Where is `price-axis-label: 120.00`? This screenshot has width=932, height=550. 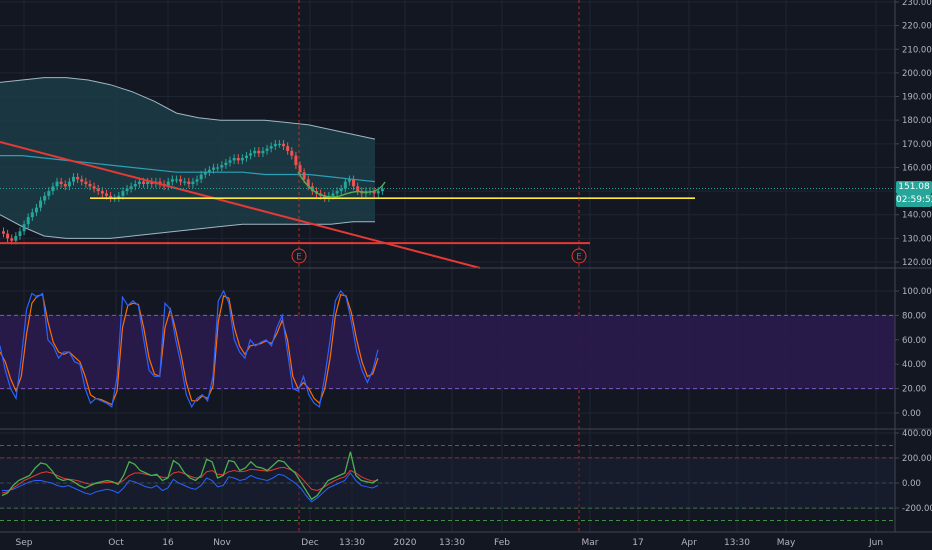 price-axis-label: 120.00 is located at coordinates (917, 263).